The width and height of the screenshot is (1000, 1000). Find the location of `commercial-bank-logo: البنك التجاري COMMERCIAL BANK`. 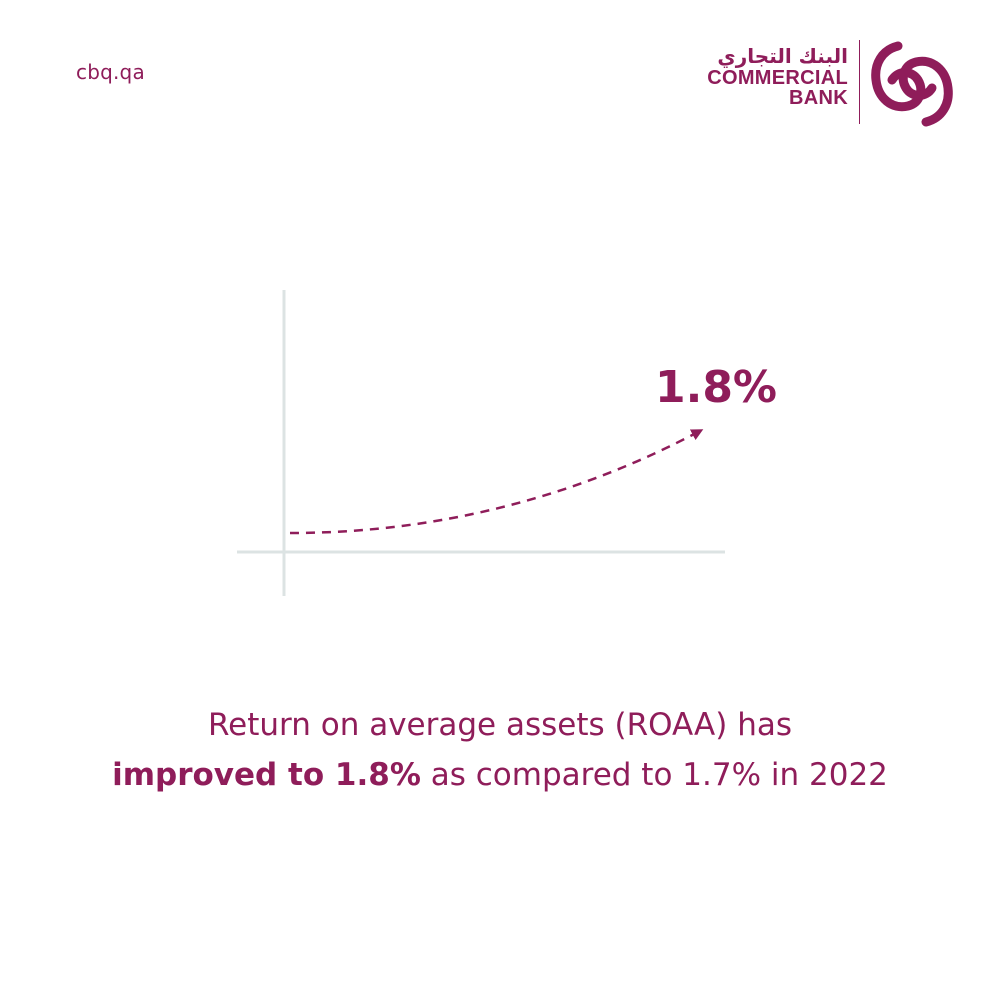

commercial-bank-logo: البنك التجاري COMMERCIAL BANK is located at coordinates (826, 85).